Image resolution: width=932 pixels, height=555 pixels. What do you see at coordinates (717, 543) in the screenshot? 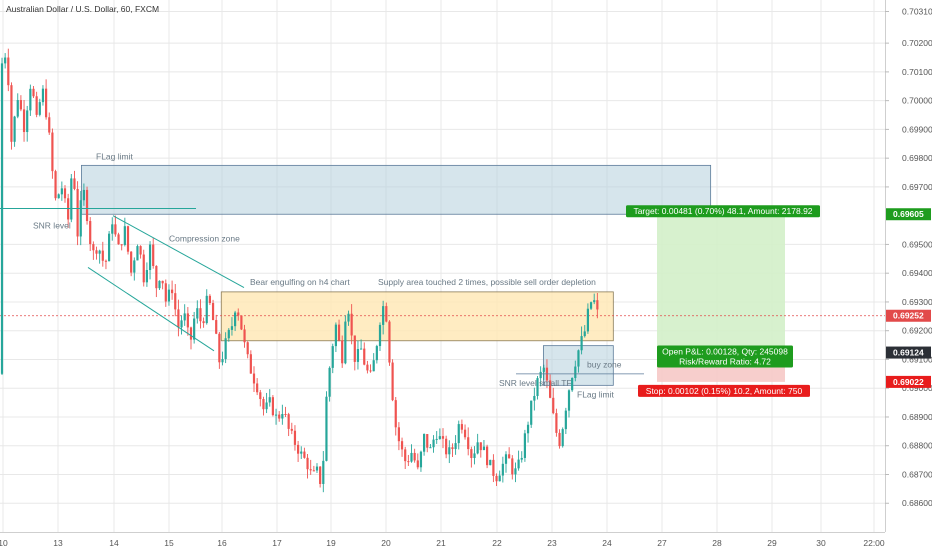
I see `time-tick-label: 28` at bounding box center [717, 543].